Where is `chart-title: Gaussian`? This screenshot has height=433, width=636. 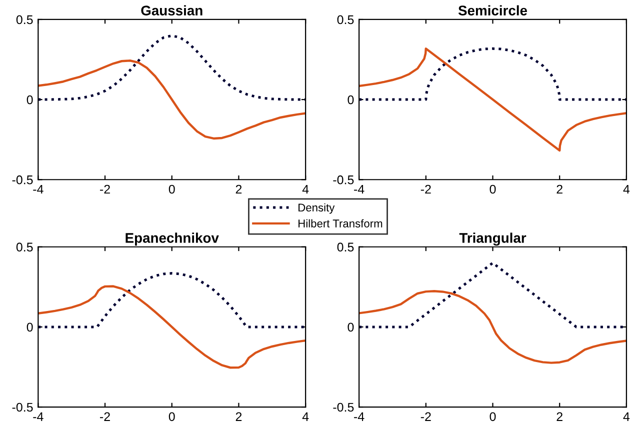
chart-title: Gaussian is located at coordinates (171, 10).